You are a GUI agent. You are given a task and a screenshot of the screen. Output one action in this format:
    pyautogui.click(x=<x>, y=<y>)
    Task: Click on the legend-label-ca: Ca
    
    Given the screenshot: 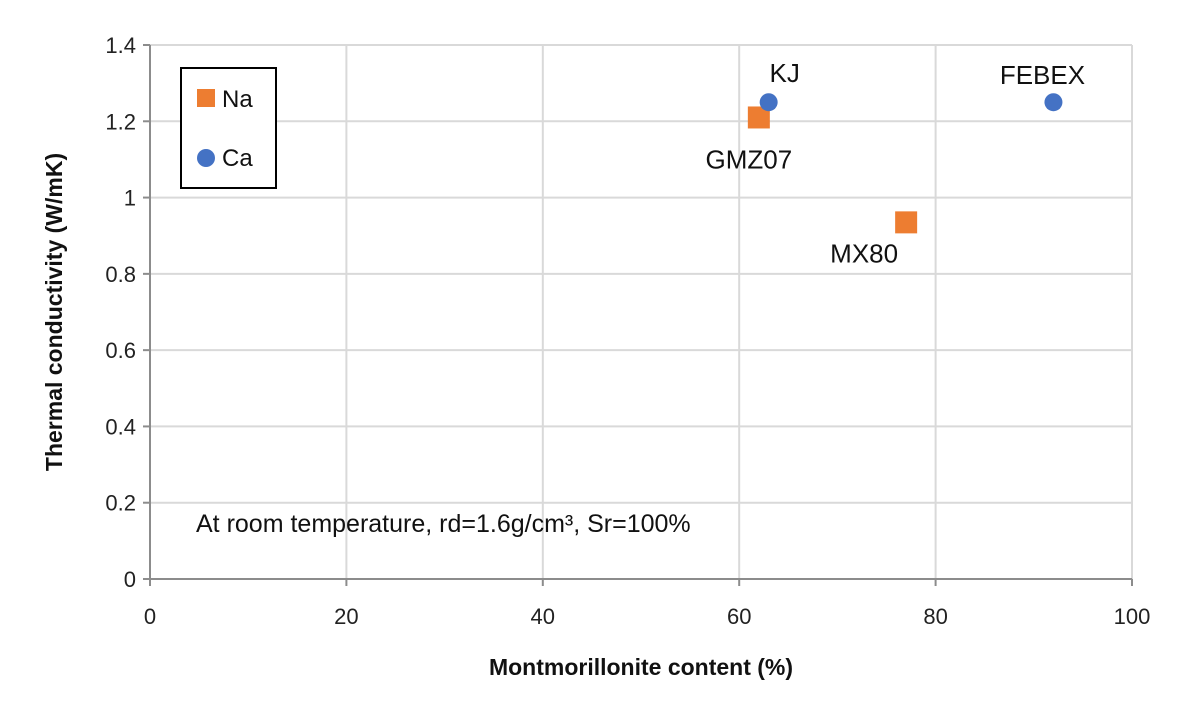 What is the action you would take?
    pyautogui.click(x=237, y=158)
    